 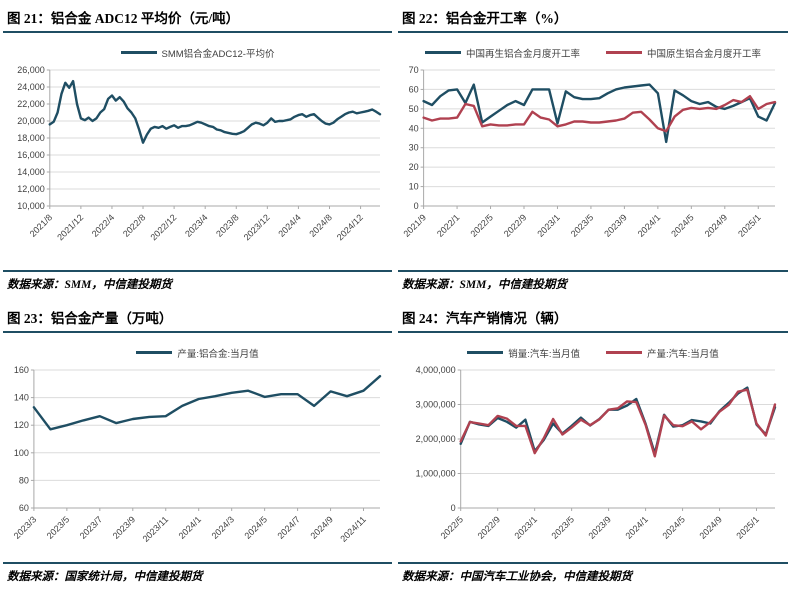 I want to click on legend-label: SMM铝合金ADC12-平均价, so click(x=218, y=54).